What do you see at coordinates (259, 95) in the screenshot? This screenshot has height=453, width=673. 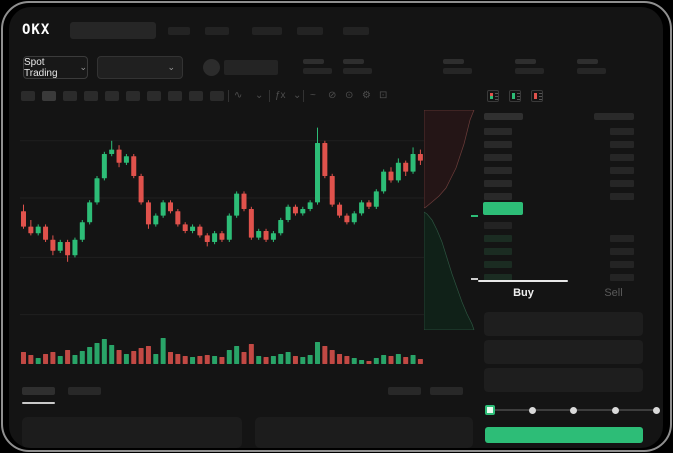 I see `candle-type-dropdown-icon: ⌄` at bounding box center [259, 95].